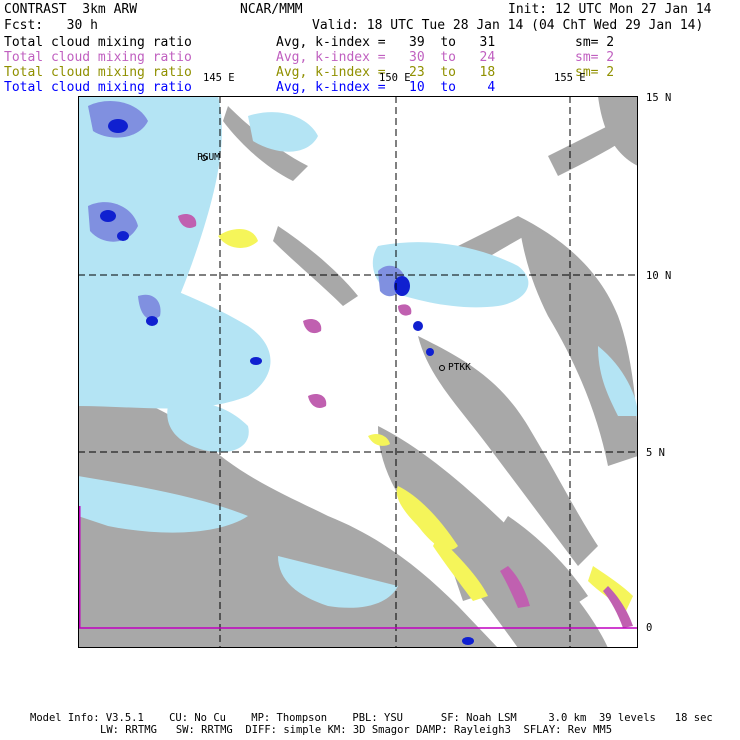  Describe the element at coordinates (386, 42) in the screenshot. I see `legend-avg-1: Avg, k-index = 39 to 31` at that location.